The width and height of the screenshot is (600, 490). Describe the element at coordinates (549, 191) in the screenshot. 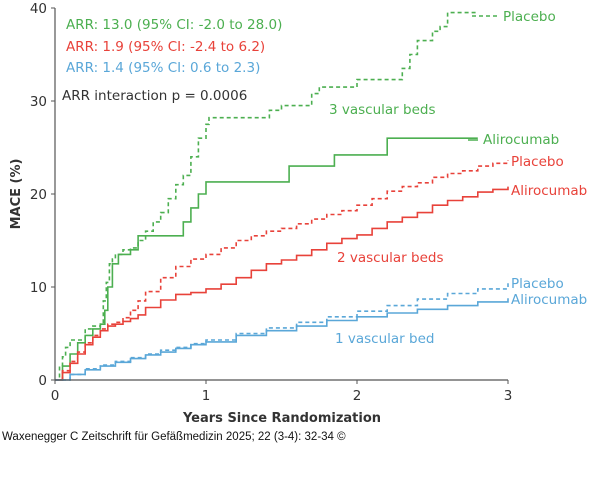

I see `legend-alirocumab-2-beds: Alirocumab` at that location.